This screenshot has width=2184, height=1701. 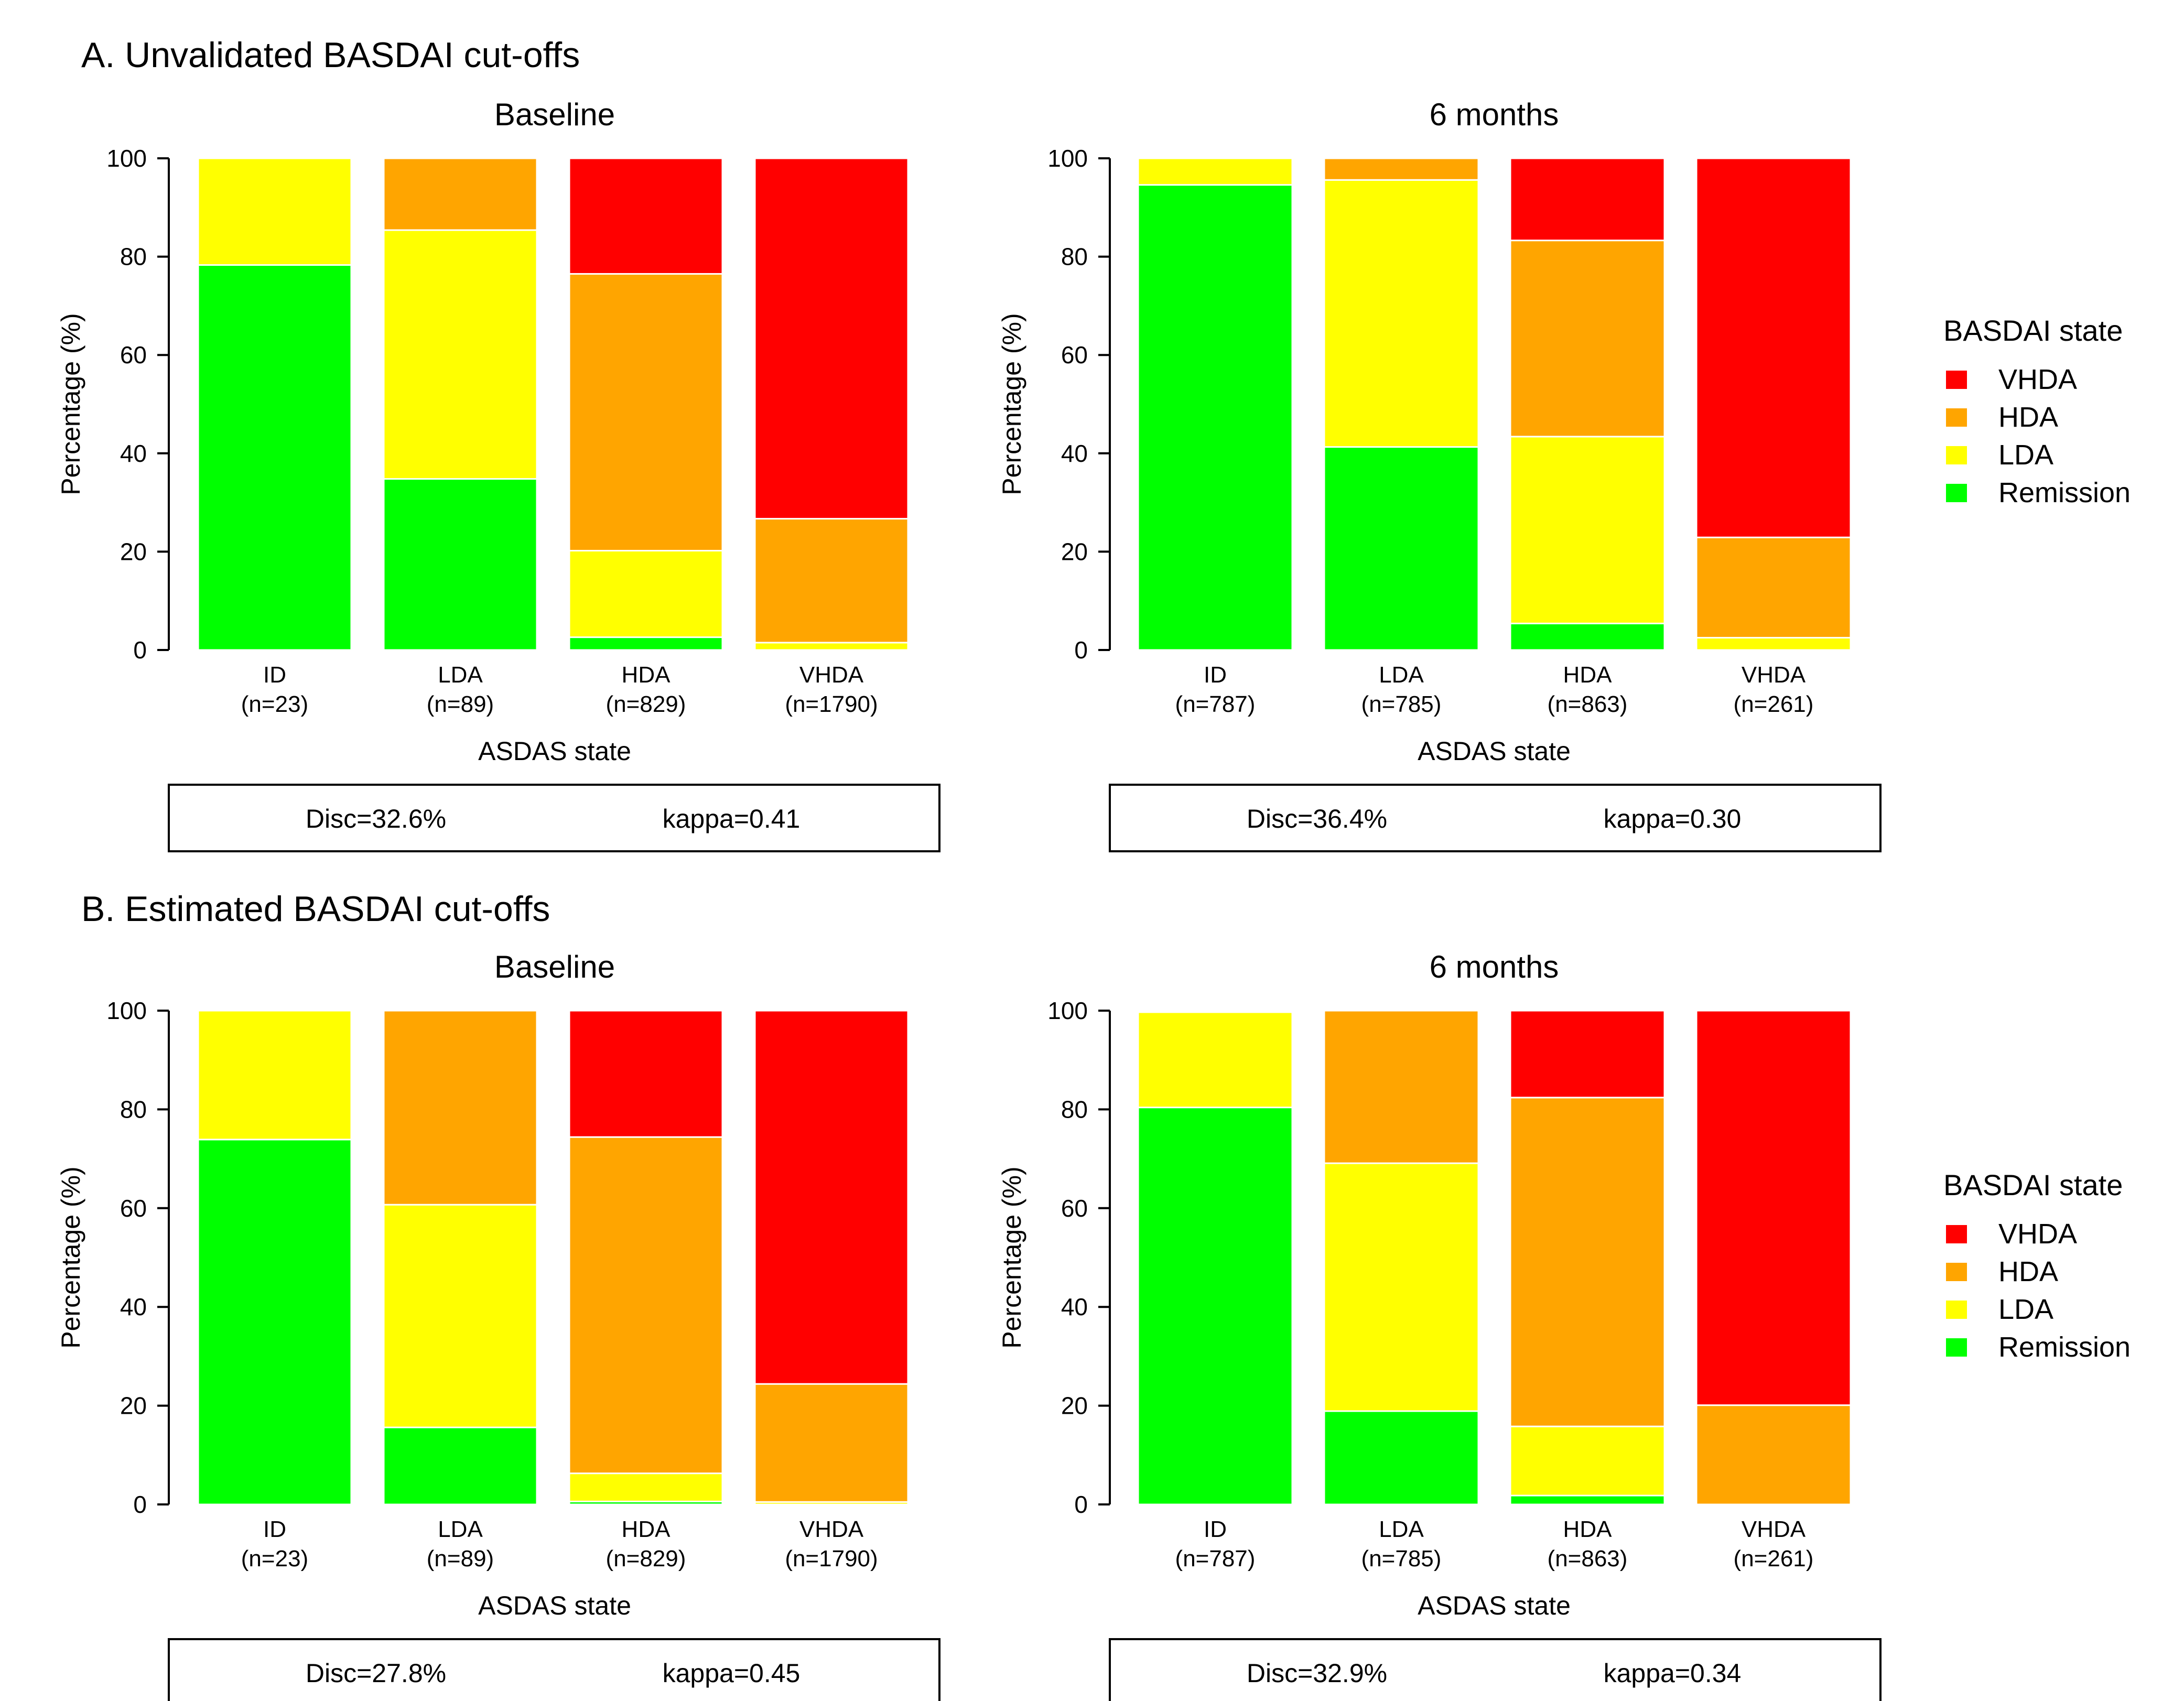 I want to click on x-axis-label: ASDAS state, so click(x=554, y=751).